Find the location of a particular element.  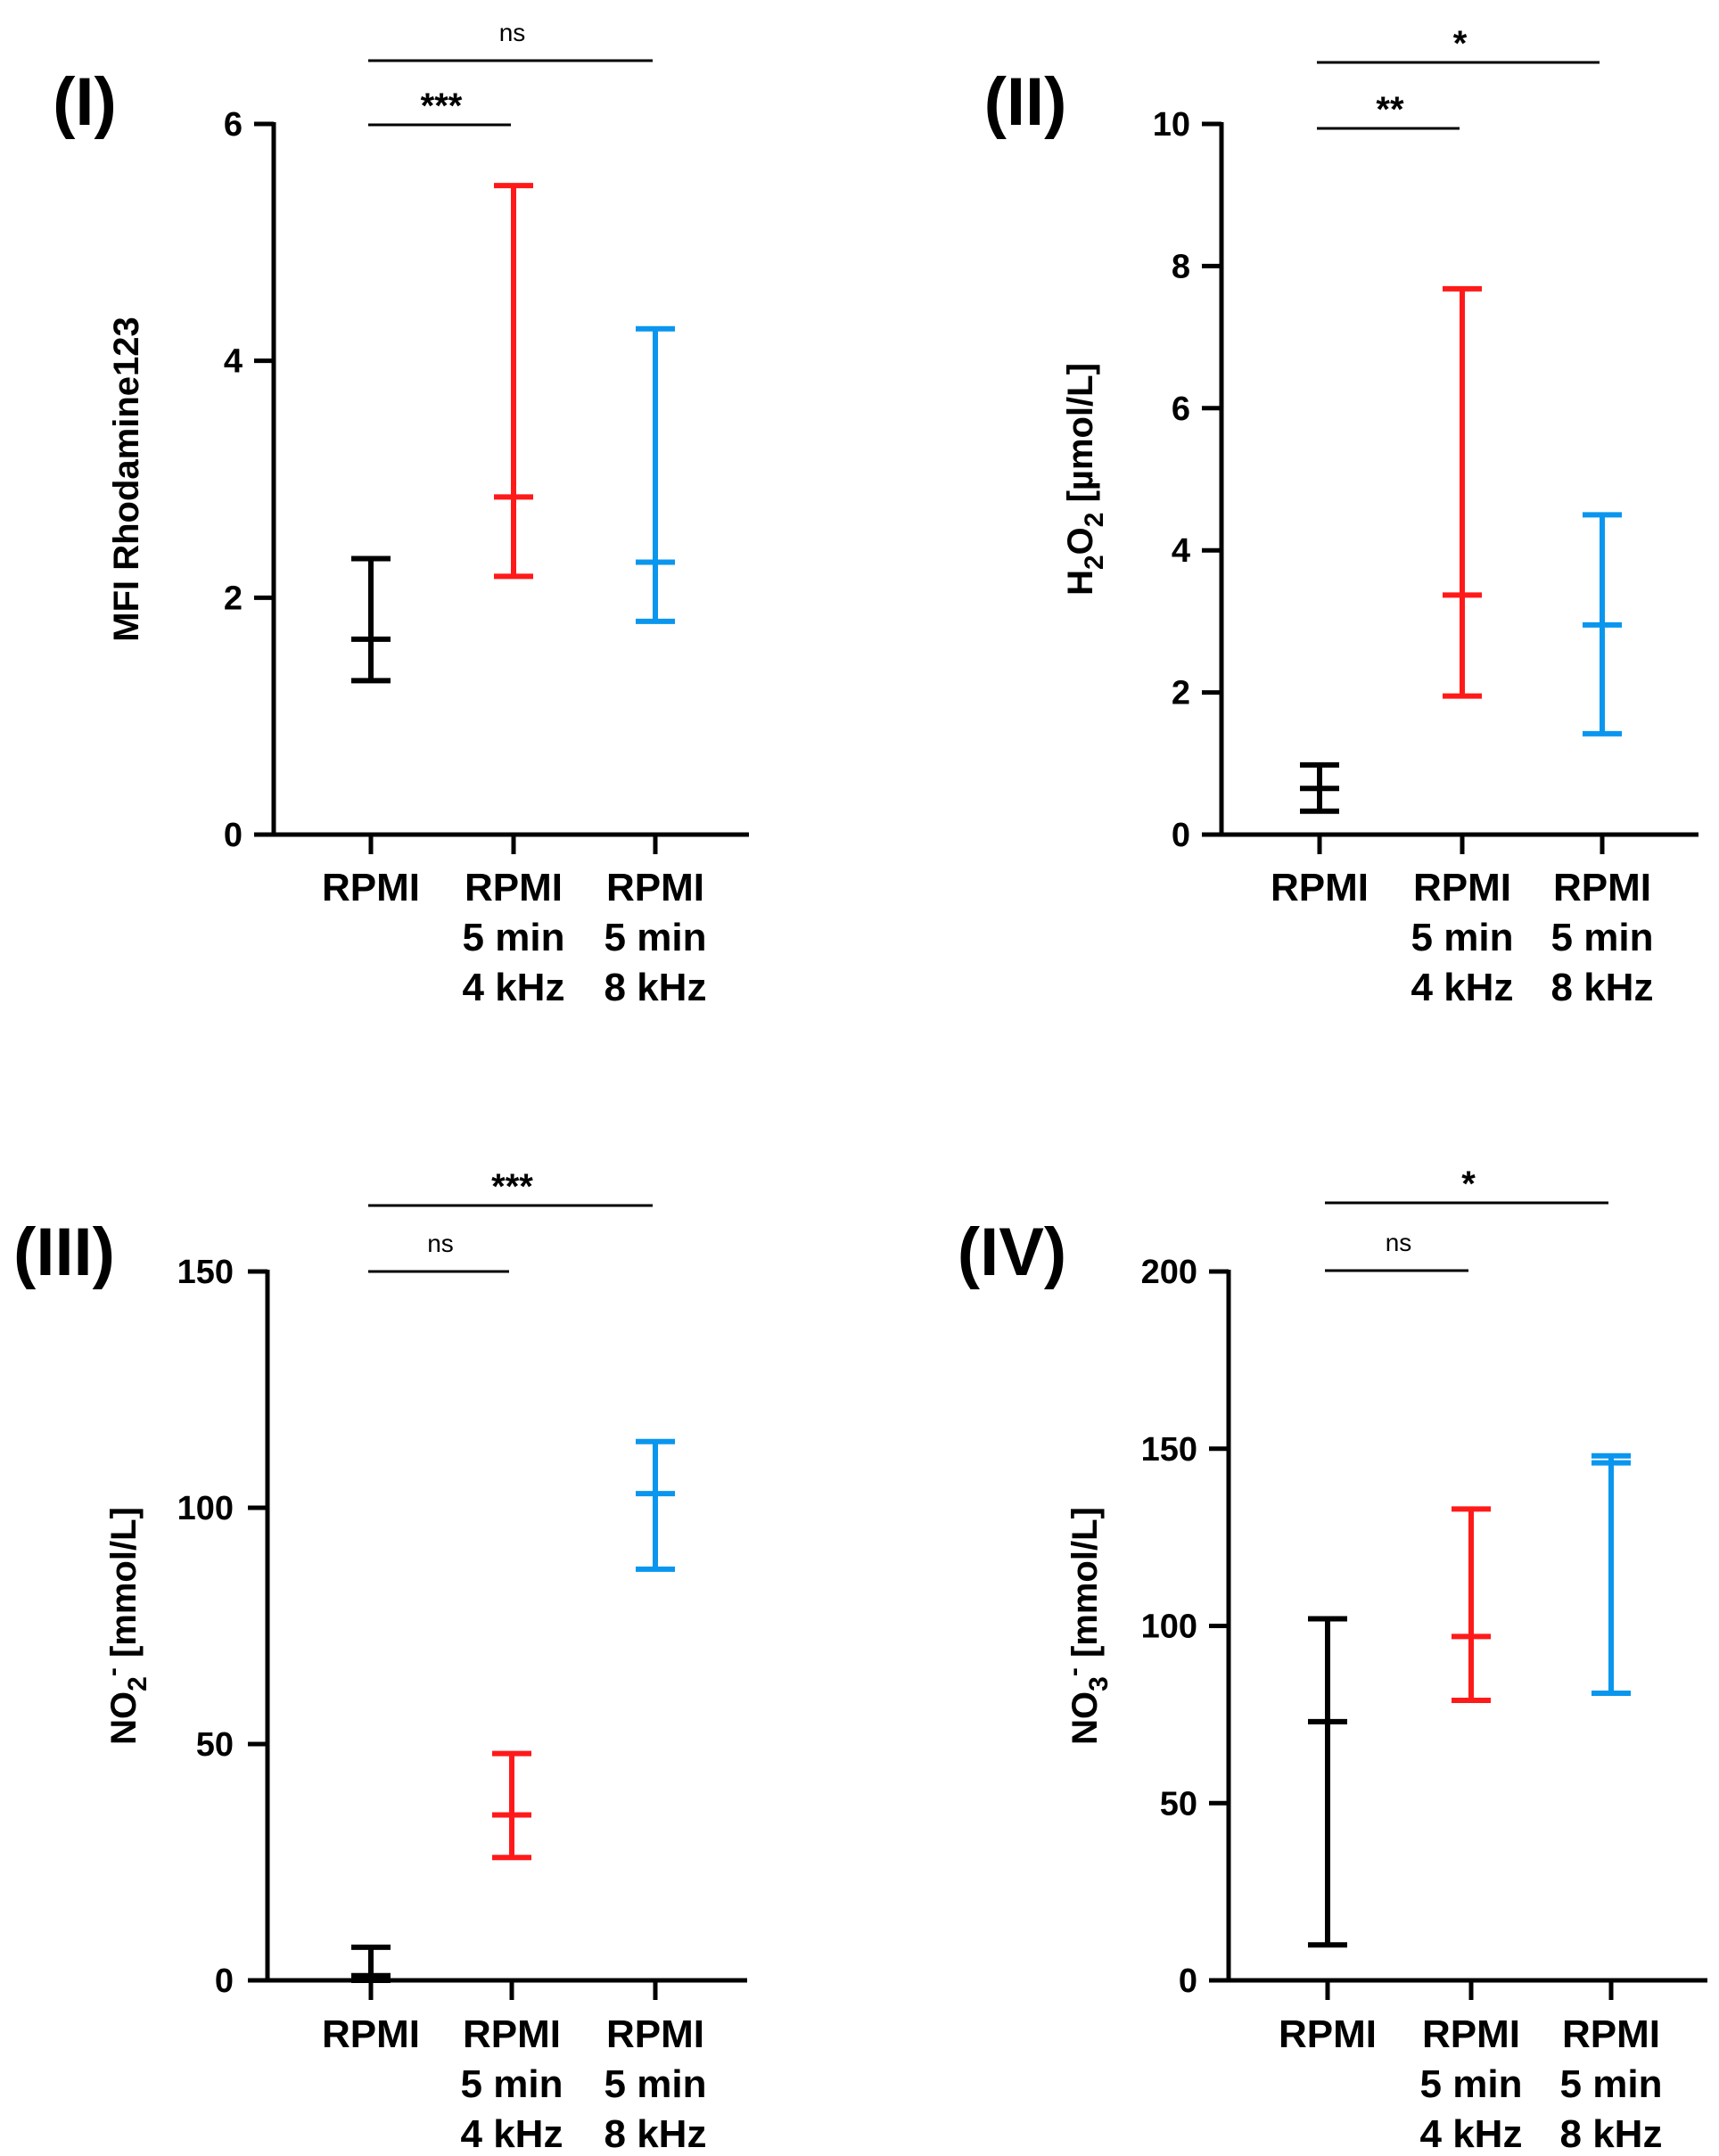

y-tick-label: 8 is located at coordinates (1181, 267).